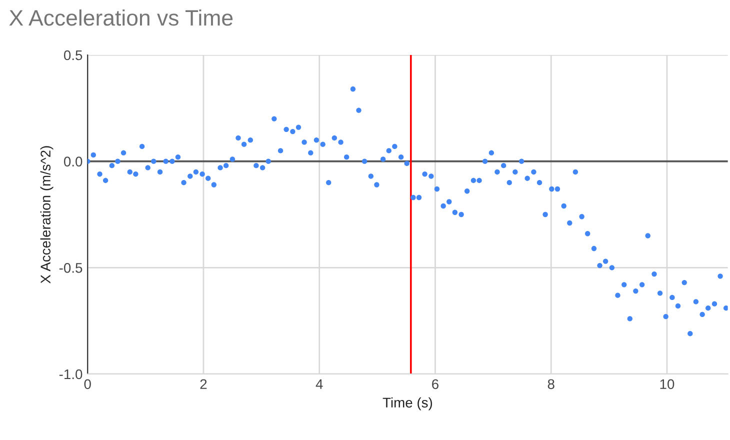 Image resolution: width=730 pixels, height=440 pixels. What do you see at coordinates (70, 268) in the screenshot?
I see `y-tick-label: -0.5` at bounding box center [70, 268].